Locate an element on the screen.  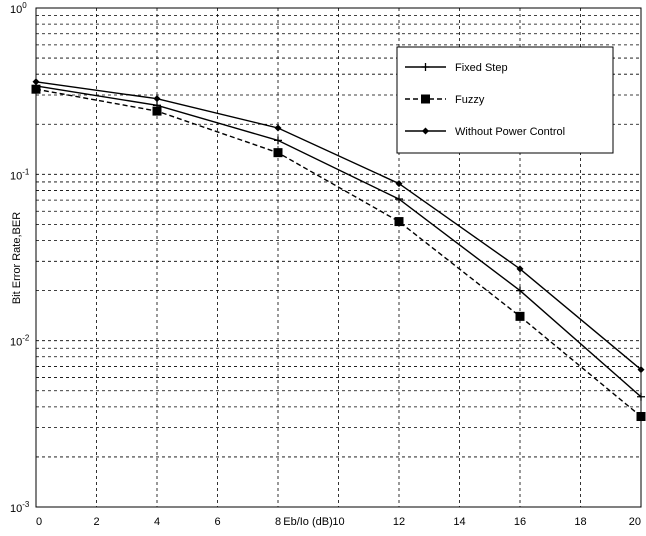
legend-marker-without-power-control is located at coordinates (425, 131).